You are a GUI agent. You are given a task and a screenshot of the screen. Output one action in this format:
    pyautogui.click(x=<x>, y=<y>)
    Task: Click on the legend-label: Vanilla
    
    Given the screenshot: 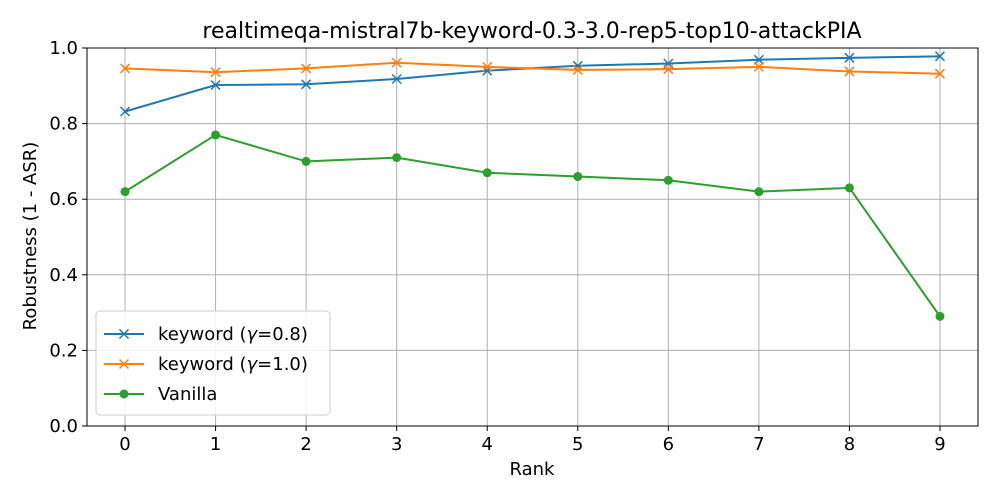 What is the action you would take?
    pyautogui.click(x=187, y=394)
    